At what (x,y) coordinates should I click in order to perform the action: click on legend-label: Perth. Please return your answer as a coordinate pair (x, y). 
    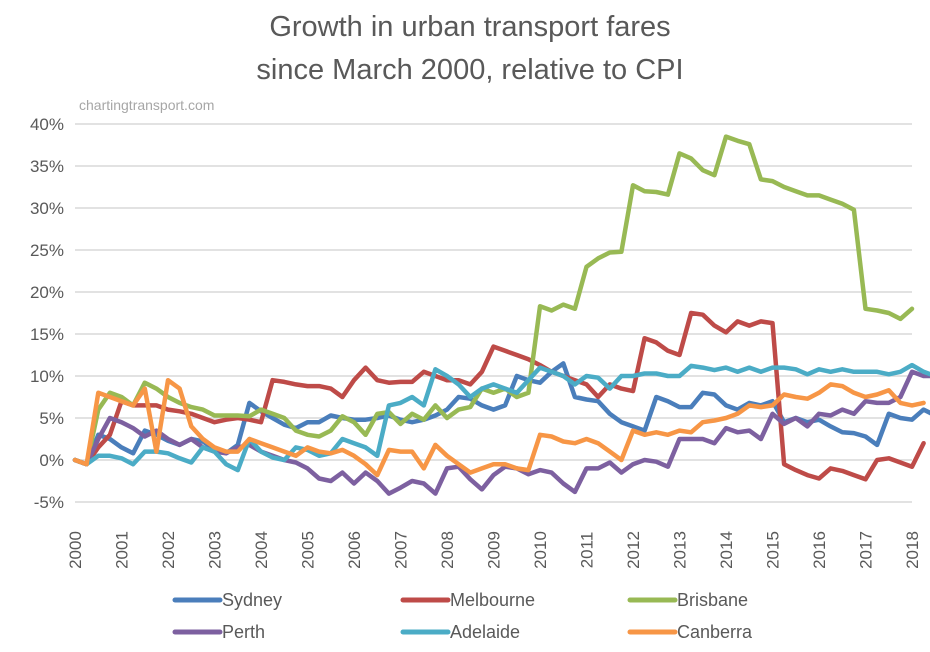
    Looking at the image, I should click on (243, 632).